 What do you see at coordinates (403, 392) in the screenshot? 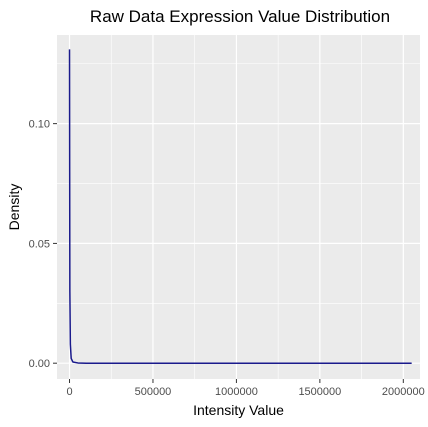
I see `x-tick-label: 2000000` at bounding box center [403, 392].